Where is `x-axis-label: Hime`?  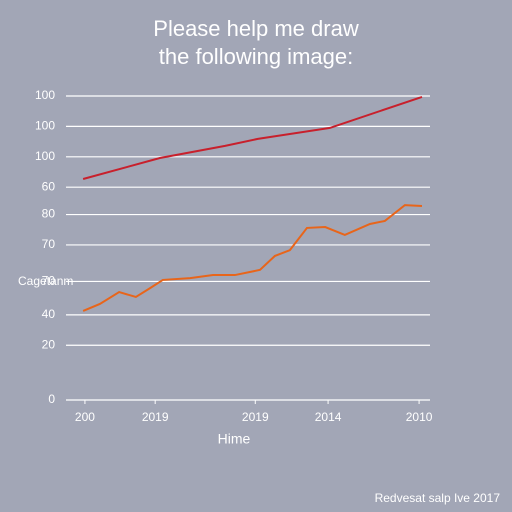
x-axis-label: Hime is located at coordinates (234, 439).